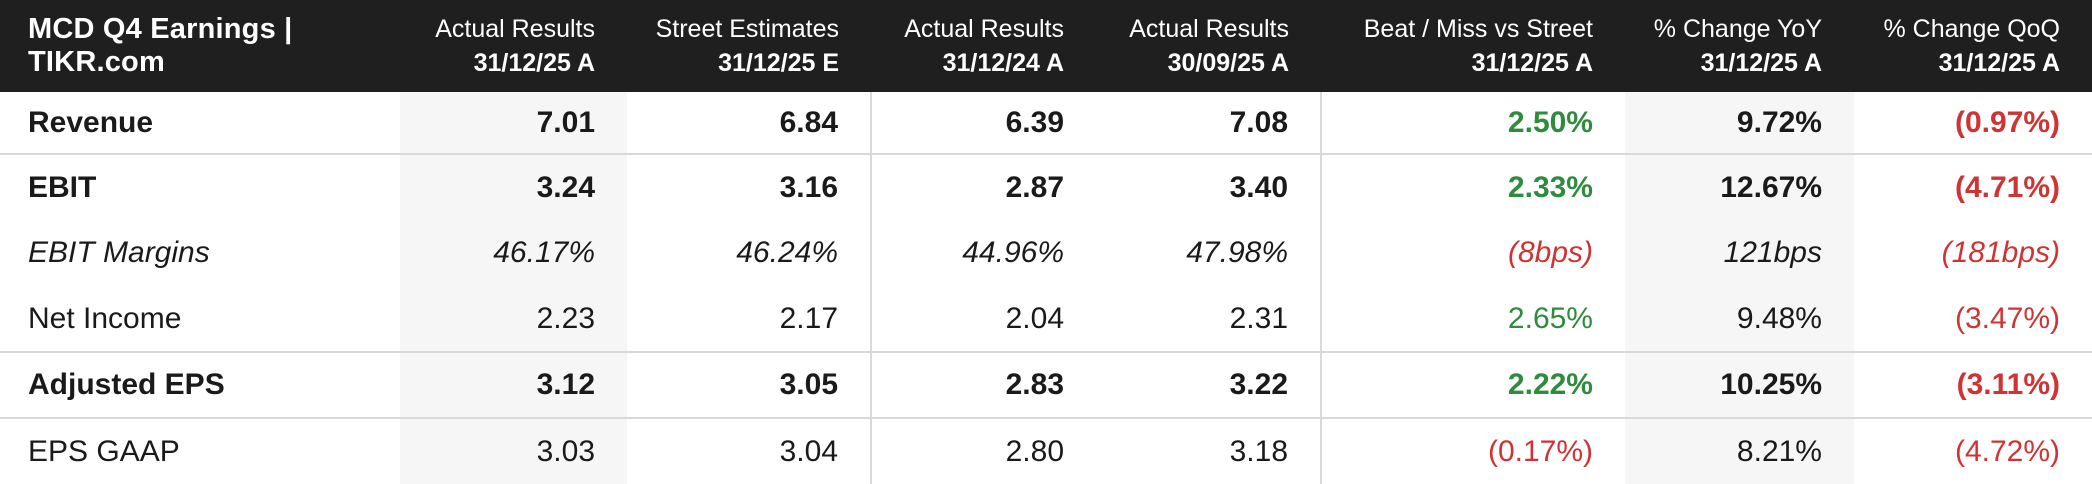 Image resolution: width=2092 pixels, height=484 pixels. Describe the element at coordinates (1208, 319) in the screenshot. I see `table-cell: 2.31` at that location.